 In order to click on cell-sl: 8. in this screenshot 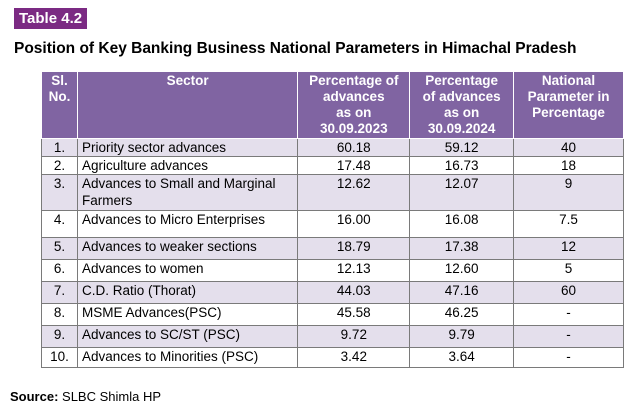, I will do `click(59, 314)`.